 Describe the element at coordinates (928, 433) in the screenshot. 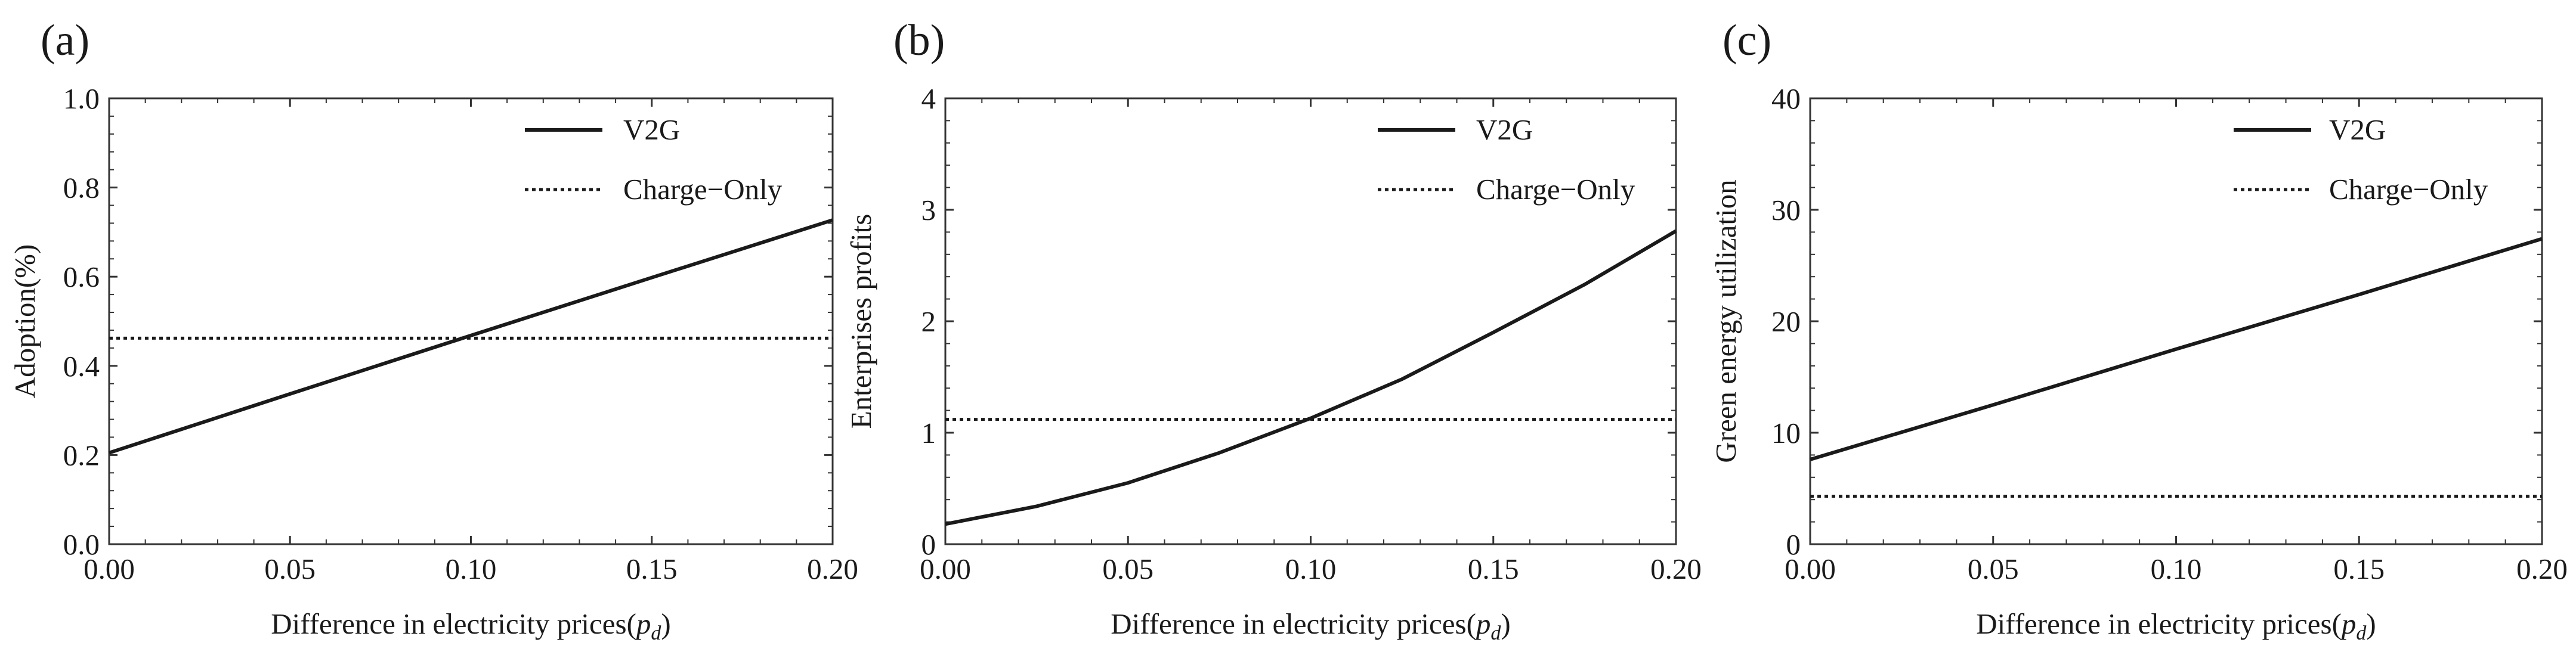

I see `y-tick-label: 1` at that location.